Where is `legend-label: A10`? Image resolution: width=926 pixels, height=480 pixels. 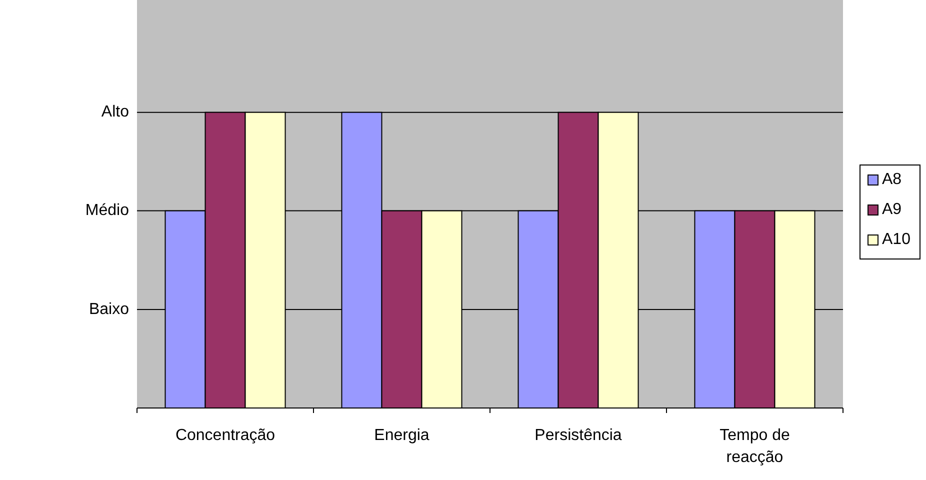 legend-label: A10 is located at coordinates (896, 239).